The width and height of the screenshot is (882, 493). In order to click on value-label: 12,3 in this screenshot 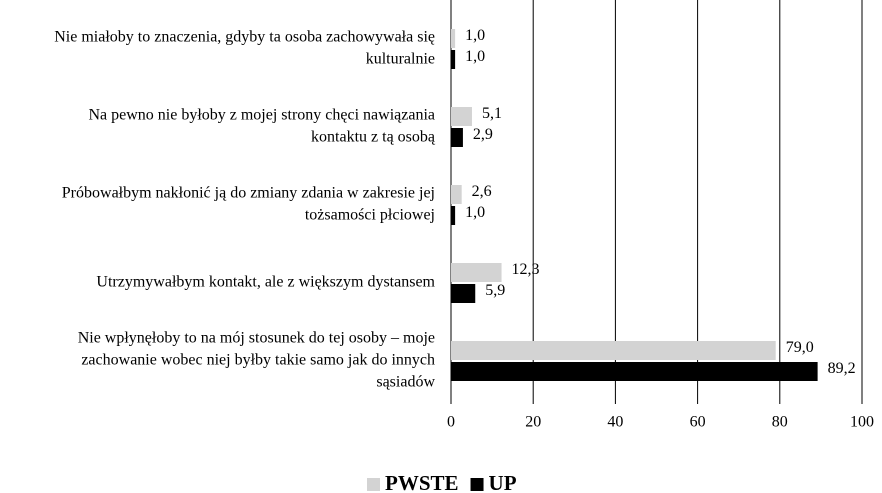, I will do `click(526, 269)`.